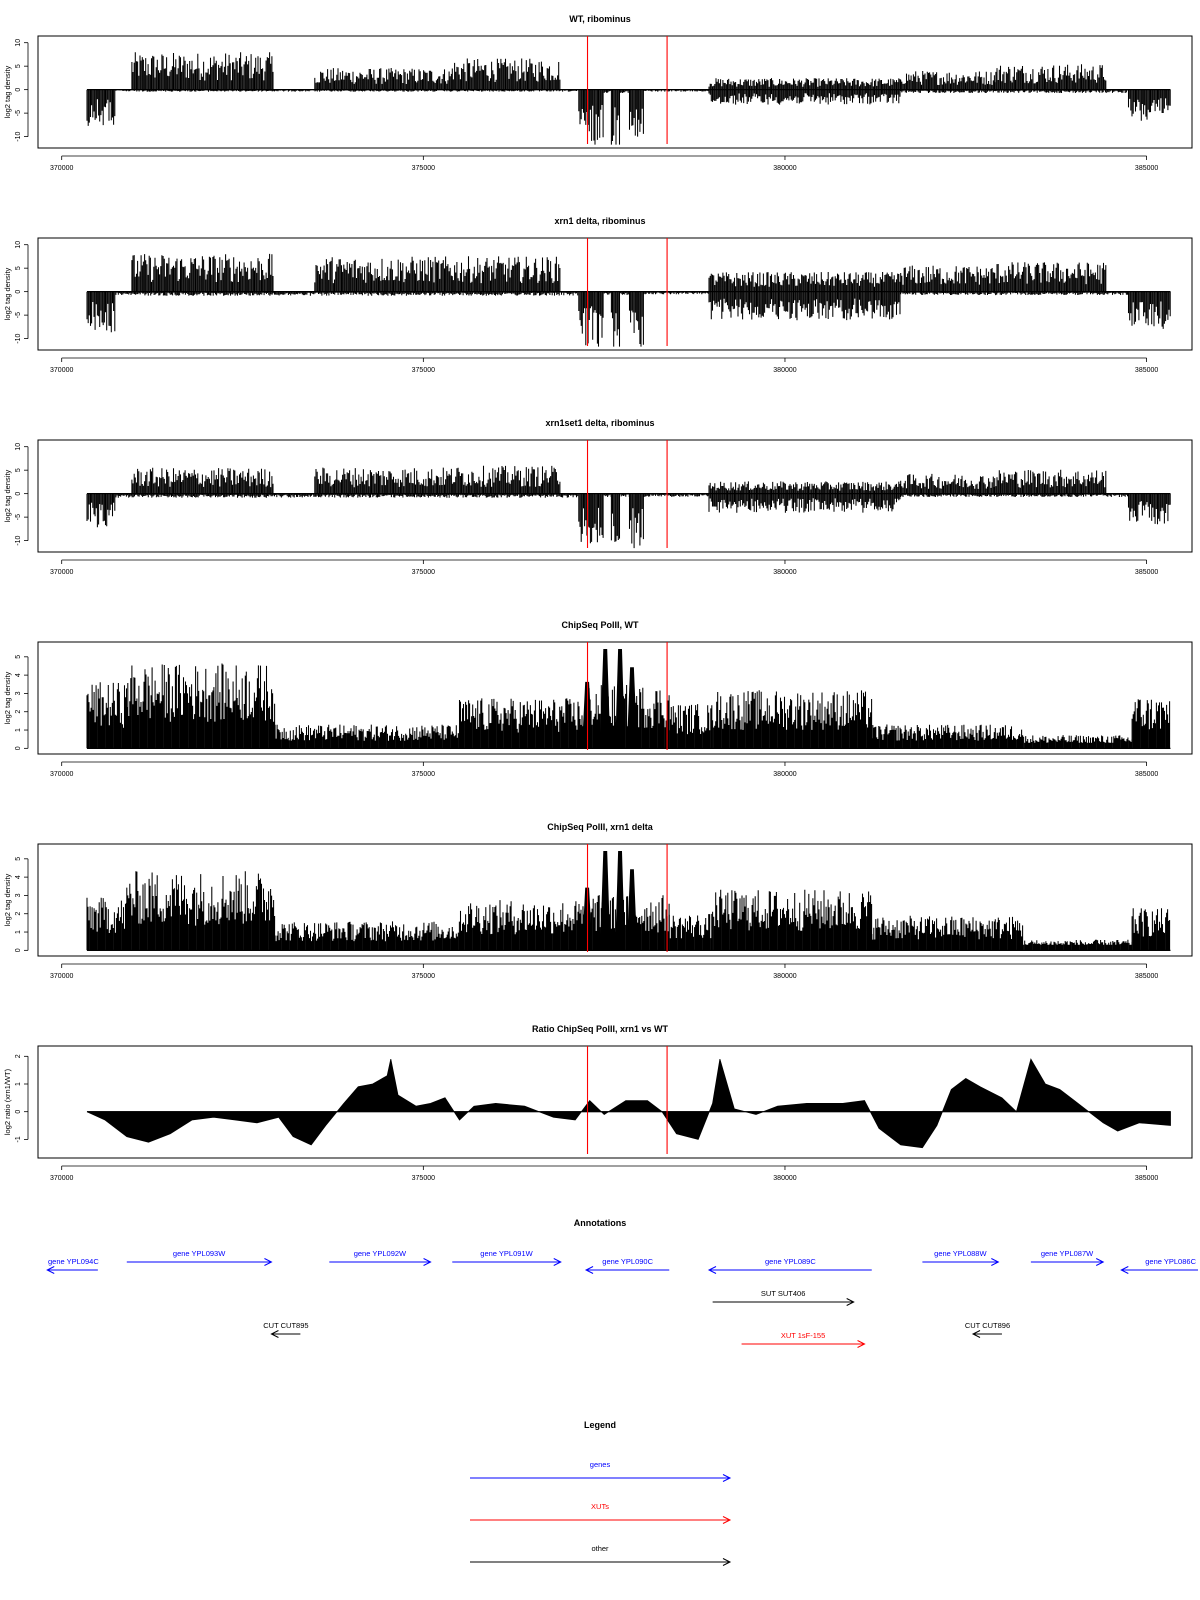  I want to click on feature-label: gene YPL093W, so click(199, 1253).